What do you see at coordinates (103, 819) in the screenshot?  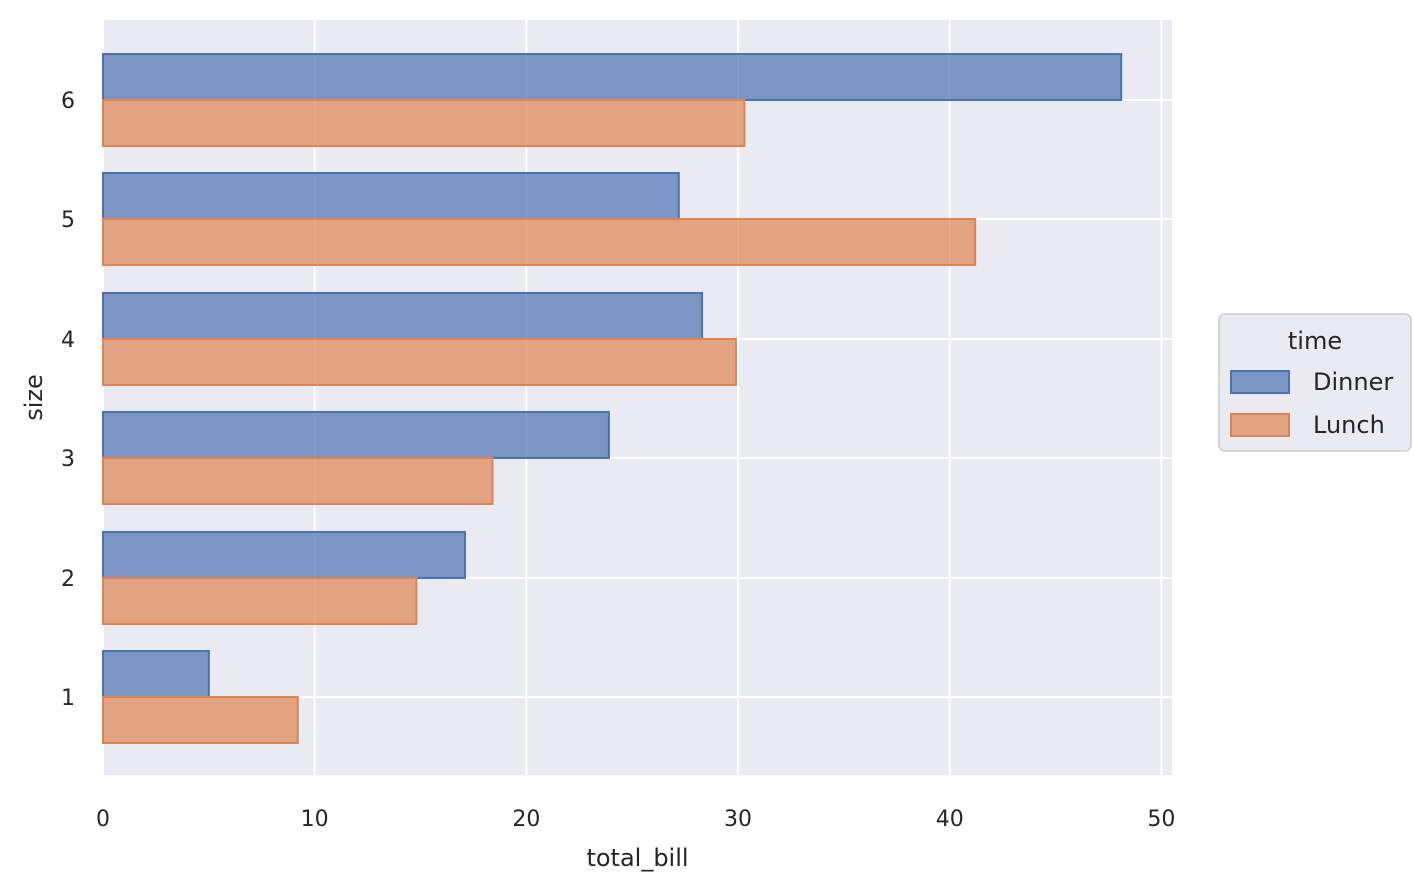 I see `x-tick-label: 0` at bounding box center [103, 819].